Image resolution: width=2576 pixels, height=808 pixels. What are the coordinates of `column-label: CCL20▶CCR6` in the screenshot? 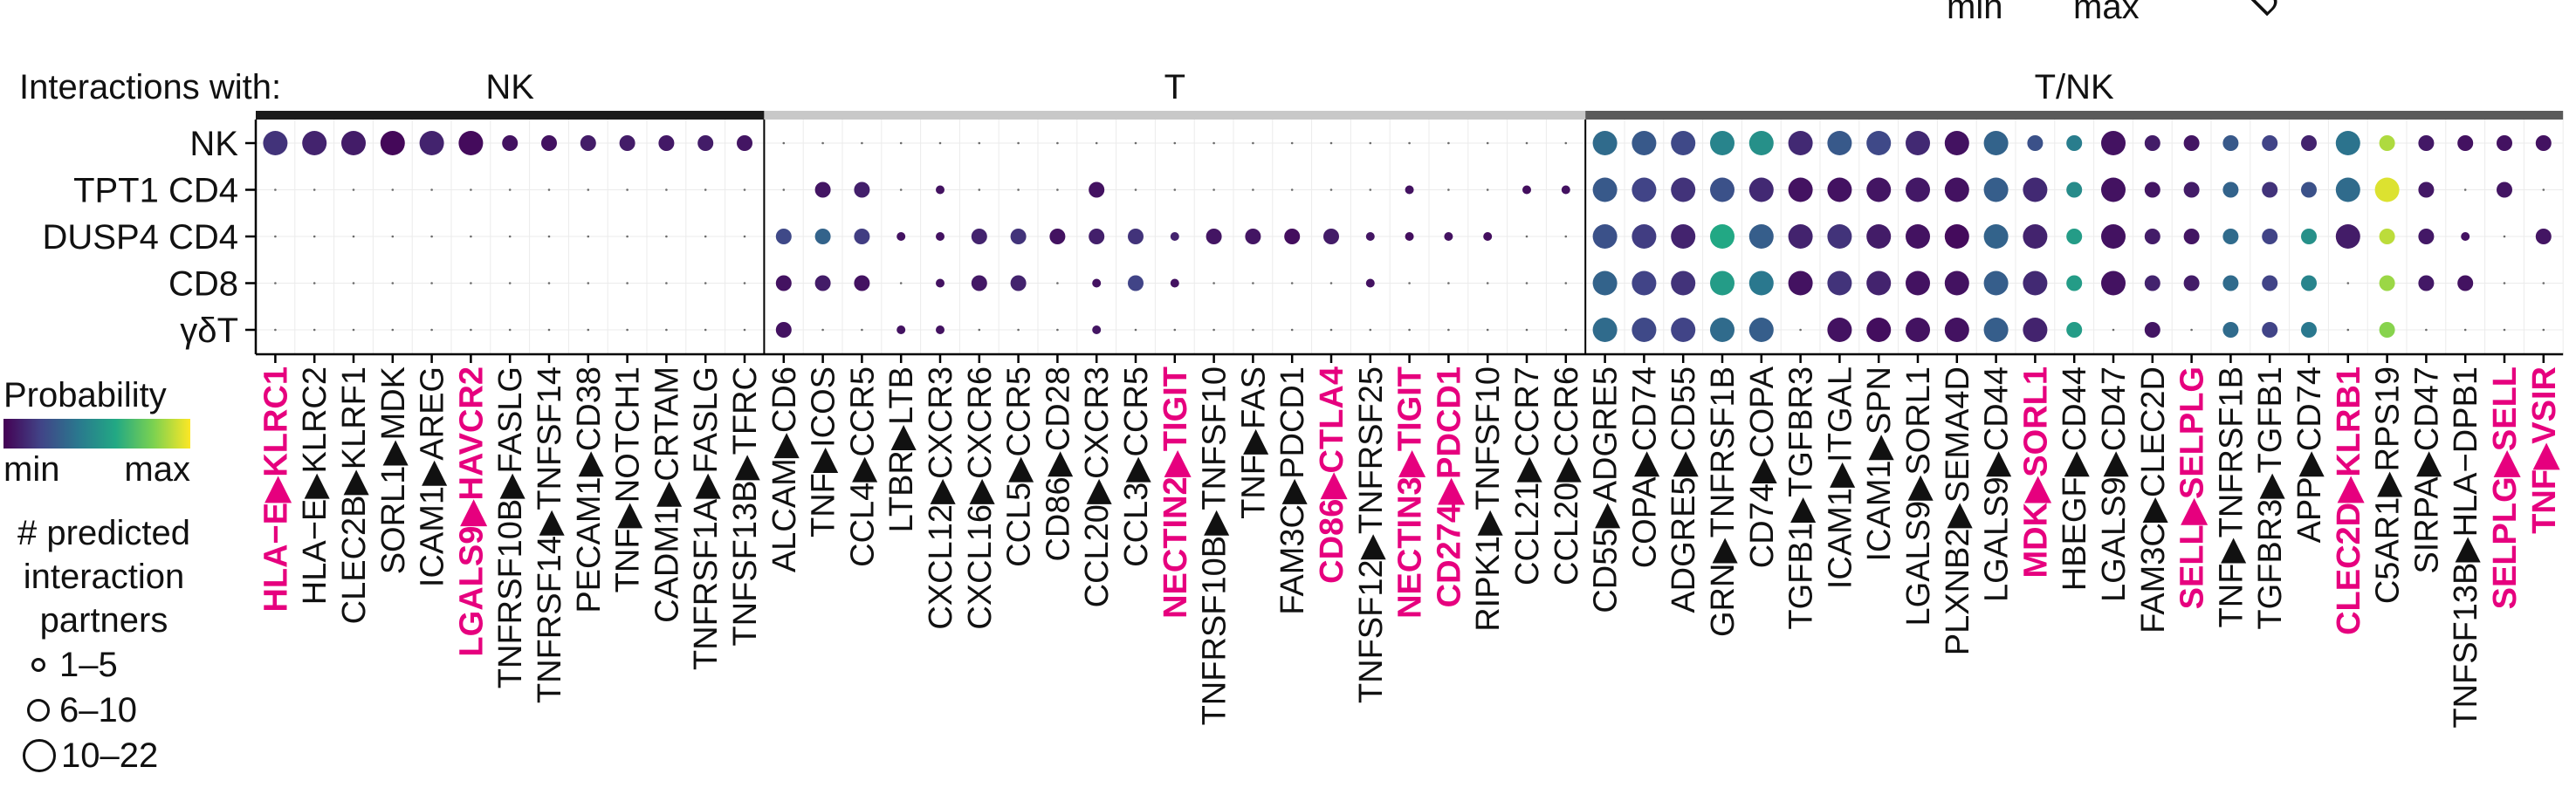 It's located at (1567, 475).